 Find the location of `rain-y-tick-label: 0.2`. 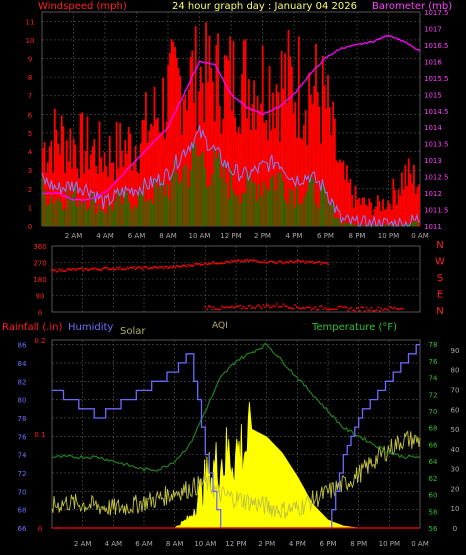

rain-y-tick-label: 0.2 is located at coordinates (39, 341).